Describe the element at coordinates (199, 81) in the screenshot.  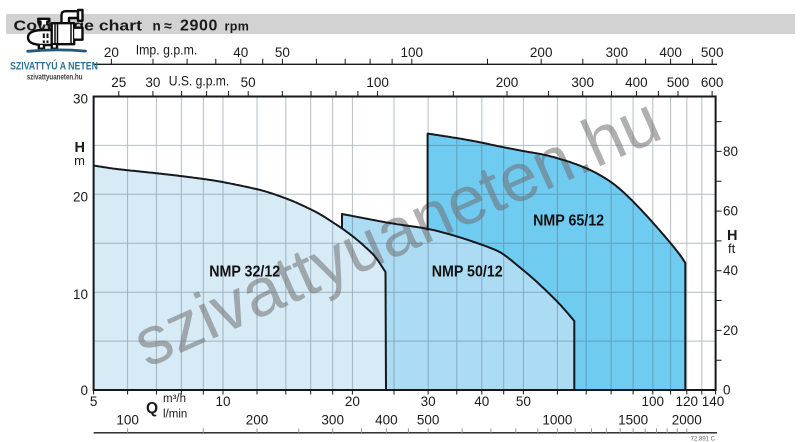
I see `svg-text: U.S. g.p.m.` at that location.